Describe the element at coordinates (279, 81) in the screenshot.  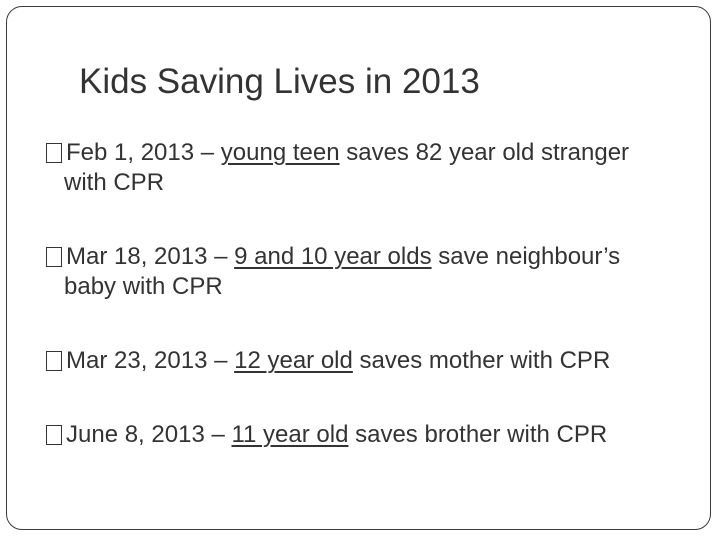
I see `slide-title: Kids Saving Lives in 2013` at that location.